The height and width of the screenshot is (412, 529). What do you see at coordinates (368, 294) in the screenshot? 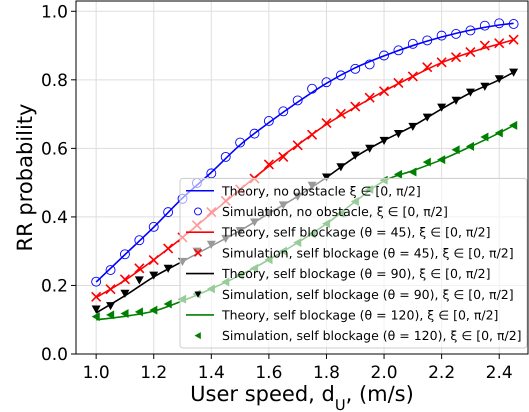
I see `legend-label: Simulation, self blockage (θ = 90), ξ ∈ [0, π/2]` at bounding box center [368, 294].